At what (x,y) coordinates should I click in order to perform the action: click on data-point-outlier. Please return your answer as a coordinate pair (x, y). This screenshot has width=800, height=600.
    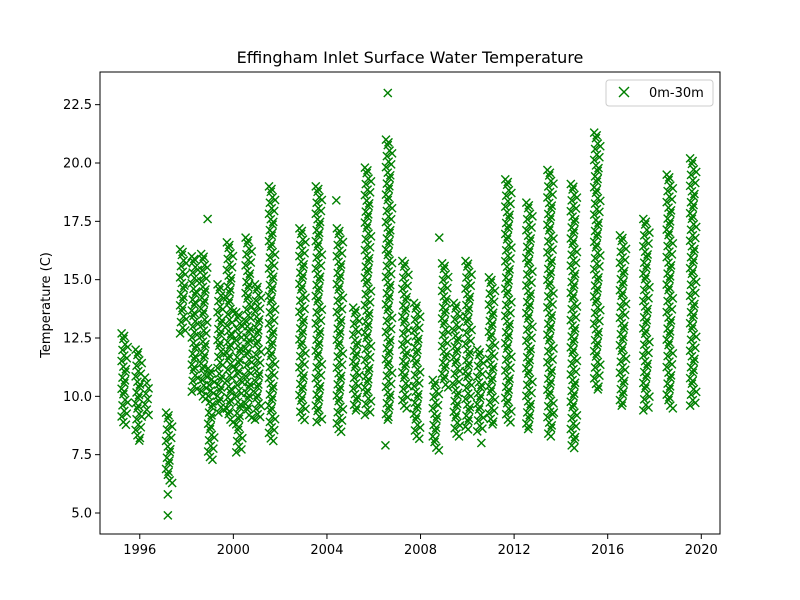
    Looking at the image, I should click on (385, 445).